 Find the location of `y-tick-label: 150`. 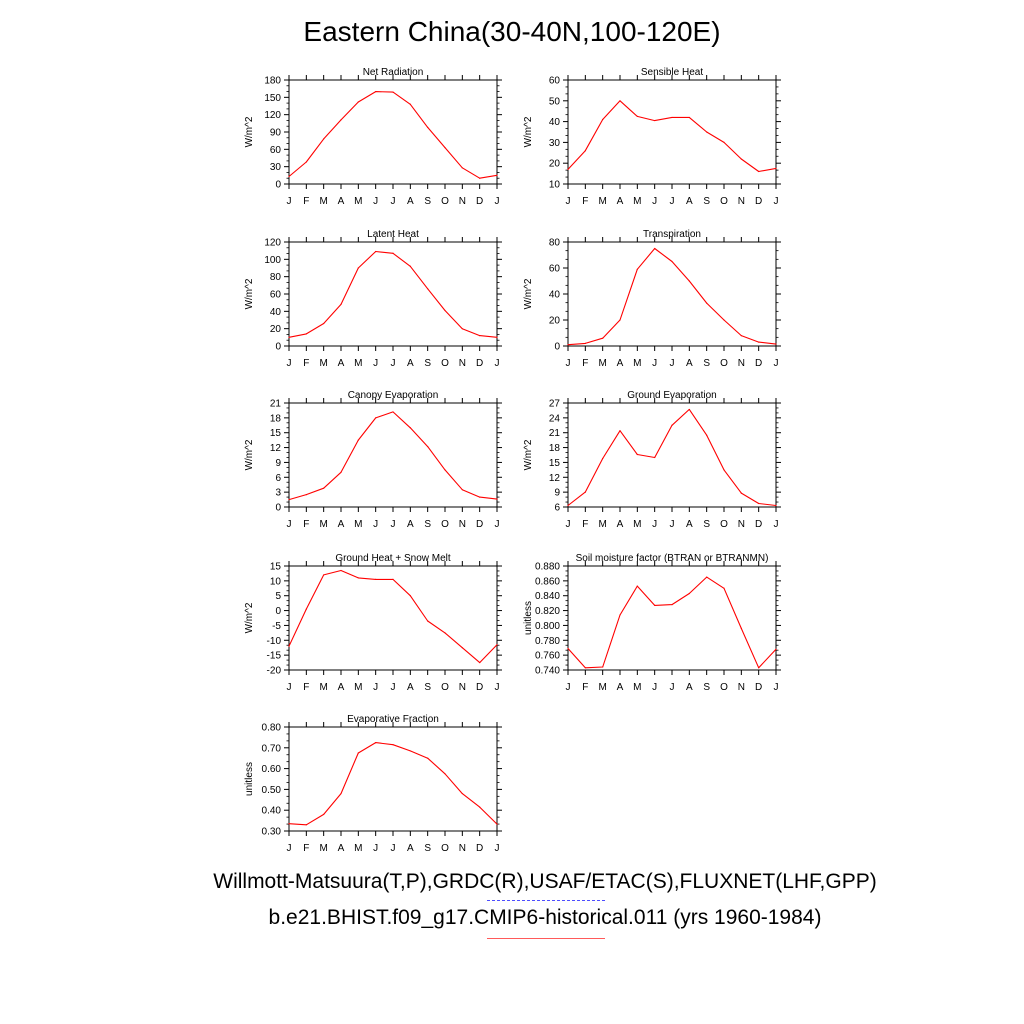

y-tick-label: 150 is located at coordinates (272, 98).